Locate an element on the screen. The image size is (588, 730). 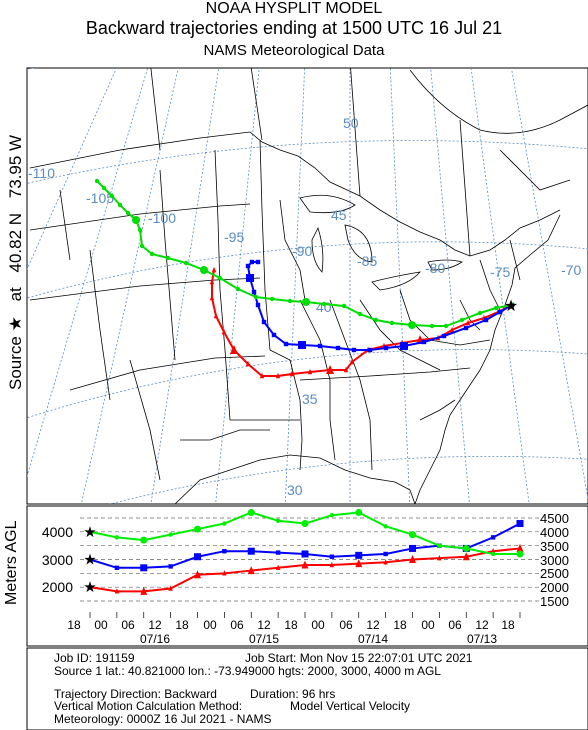
lat-label: 30 is located at coordinates (295, 490).